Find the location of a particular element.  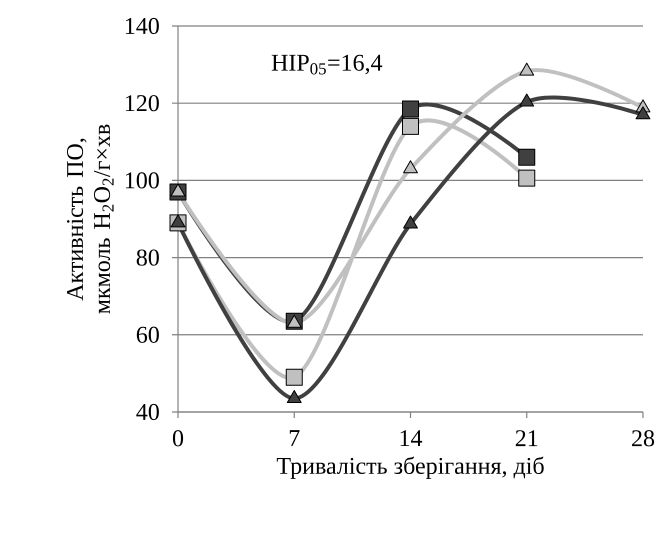

x-tick-label: 21 is located at coordinates (527, 438).